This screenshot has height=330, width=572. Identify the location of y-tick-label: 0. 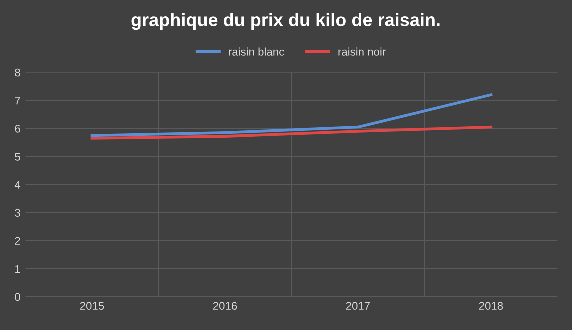
(17, 297).